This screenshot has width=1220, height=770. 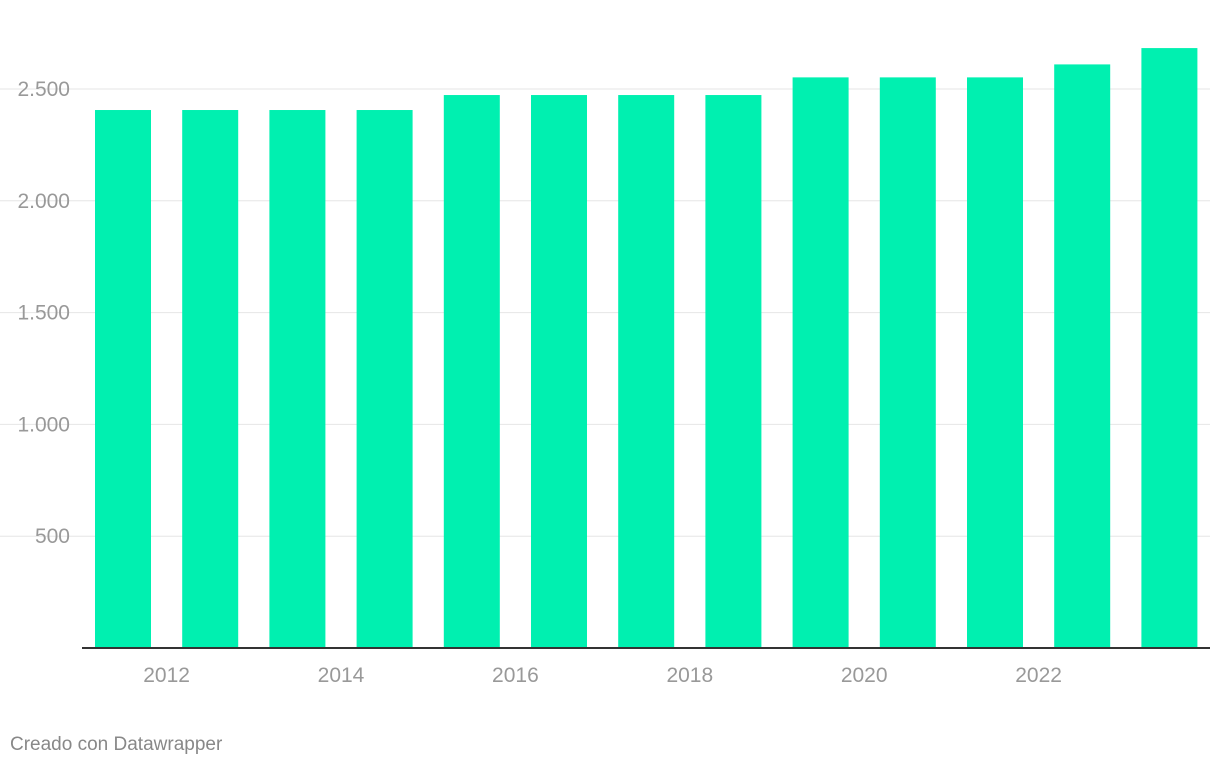 What do you see at coordinates (341, 675) in the screenshot?
I see `x-tick-label: 2014` at bounding box center [341, 675].